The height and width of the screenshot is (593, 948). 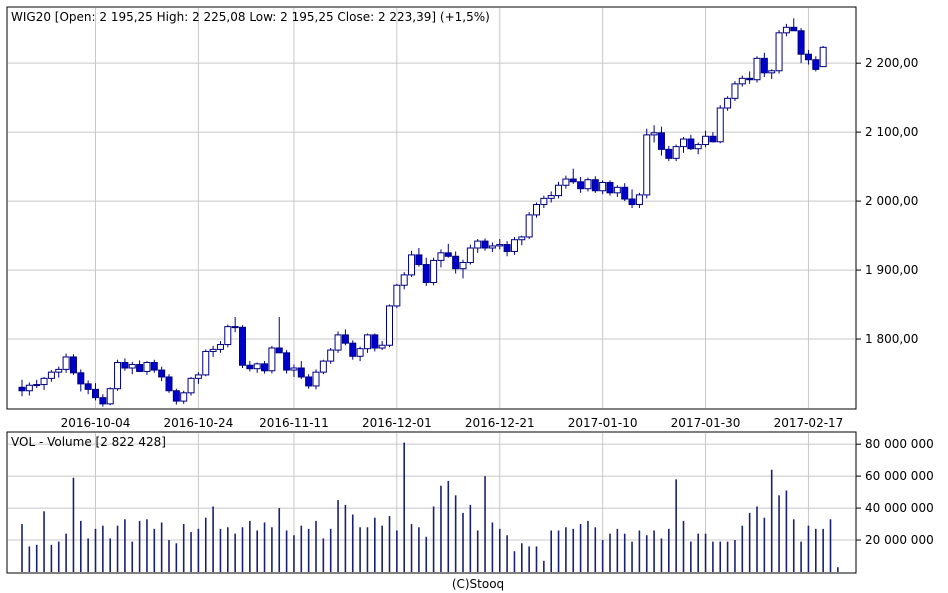 What do you see at coordinates (706, 423) in the screenshot?
I see `price-x-tick-label: 2017-01-30` at bounding box center [706, 423].